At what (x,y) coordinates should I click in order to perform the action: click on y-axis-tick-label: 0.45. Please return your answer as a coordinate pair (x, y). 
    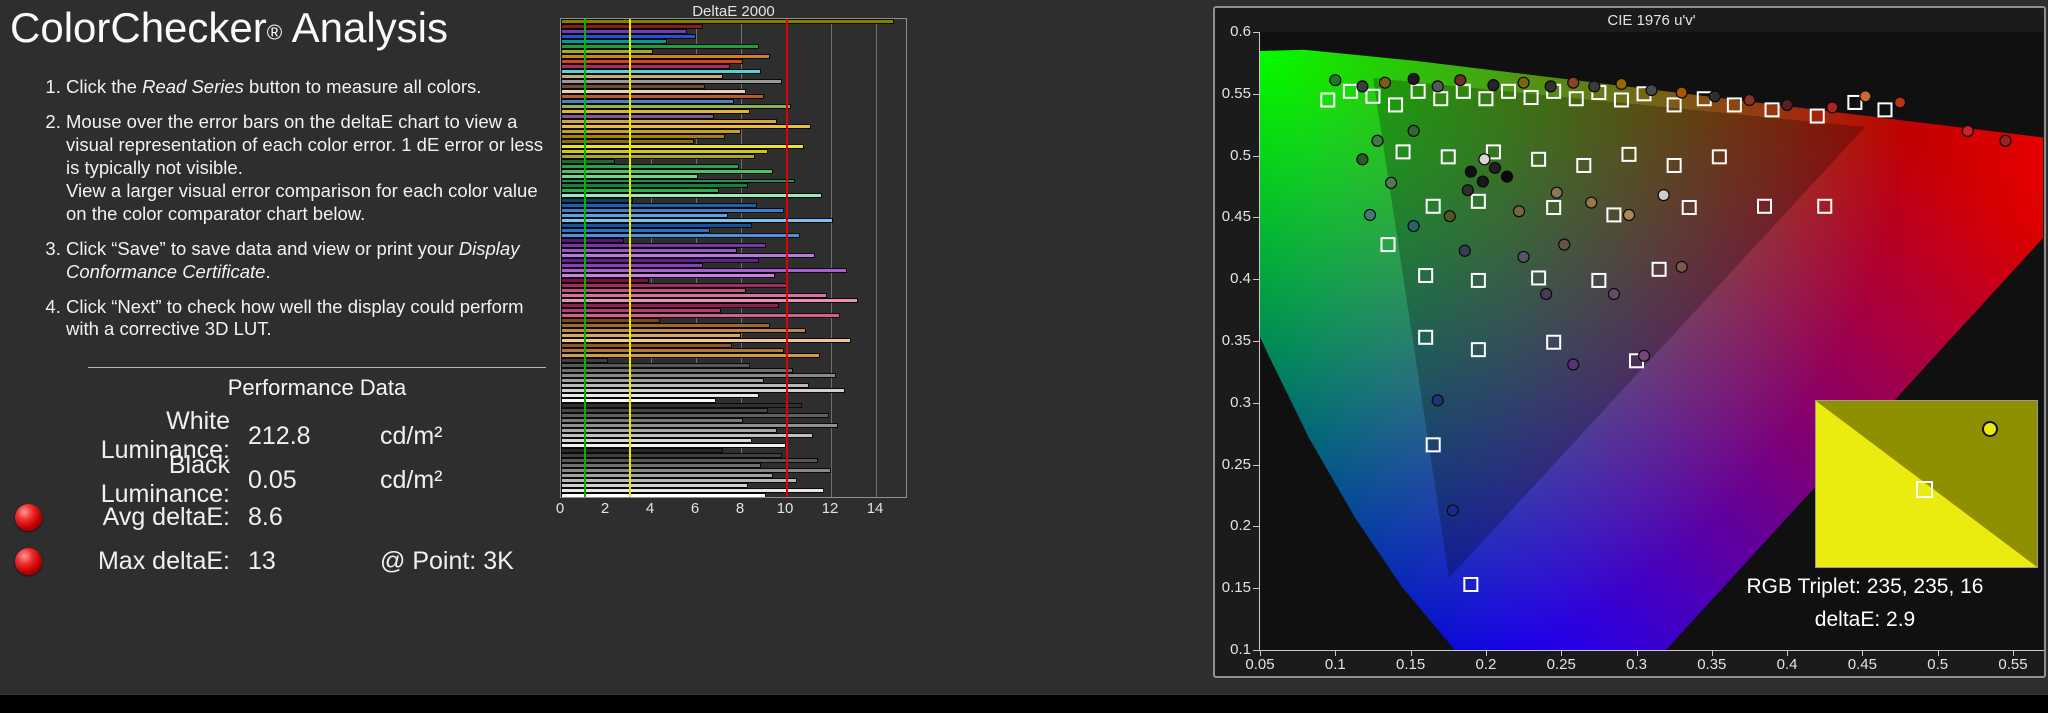
    Looking at the image, I should click on (1236, 217).